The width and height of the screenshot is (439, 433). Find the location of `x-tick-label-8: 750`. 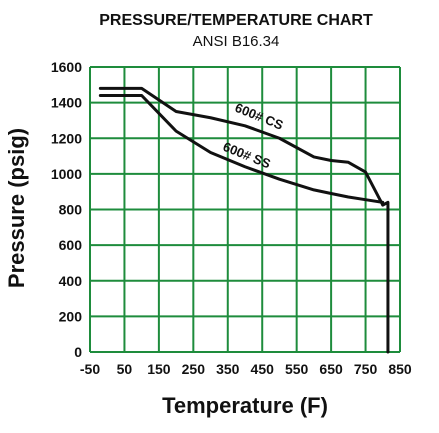

x-tick-label-8: 750 is located at coordinates (366, 369).